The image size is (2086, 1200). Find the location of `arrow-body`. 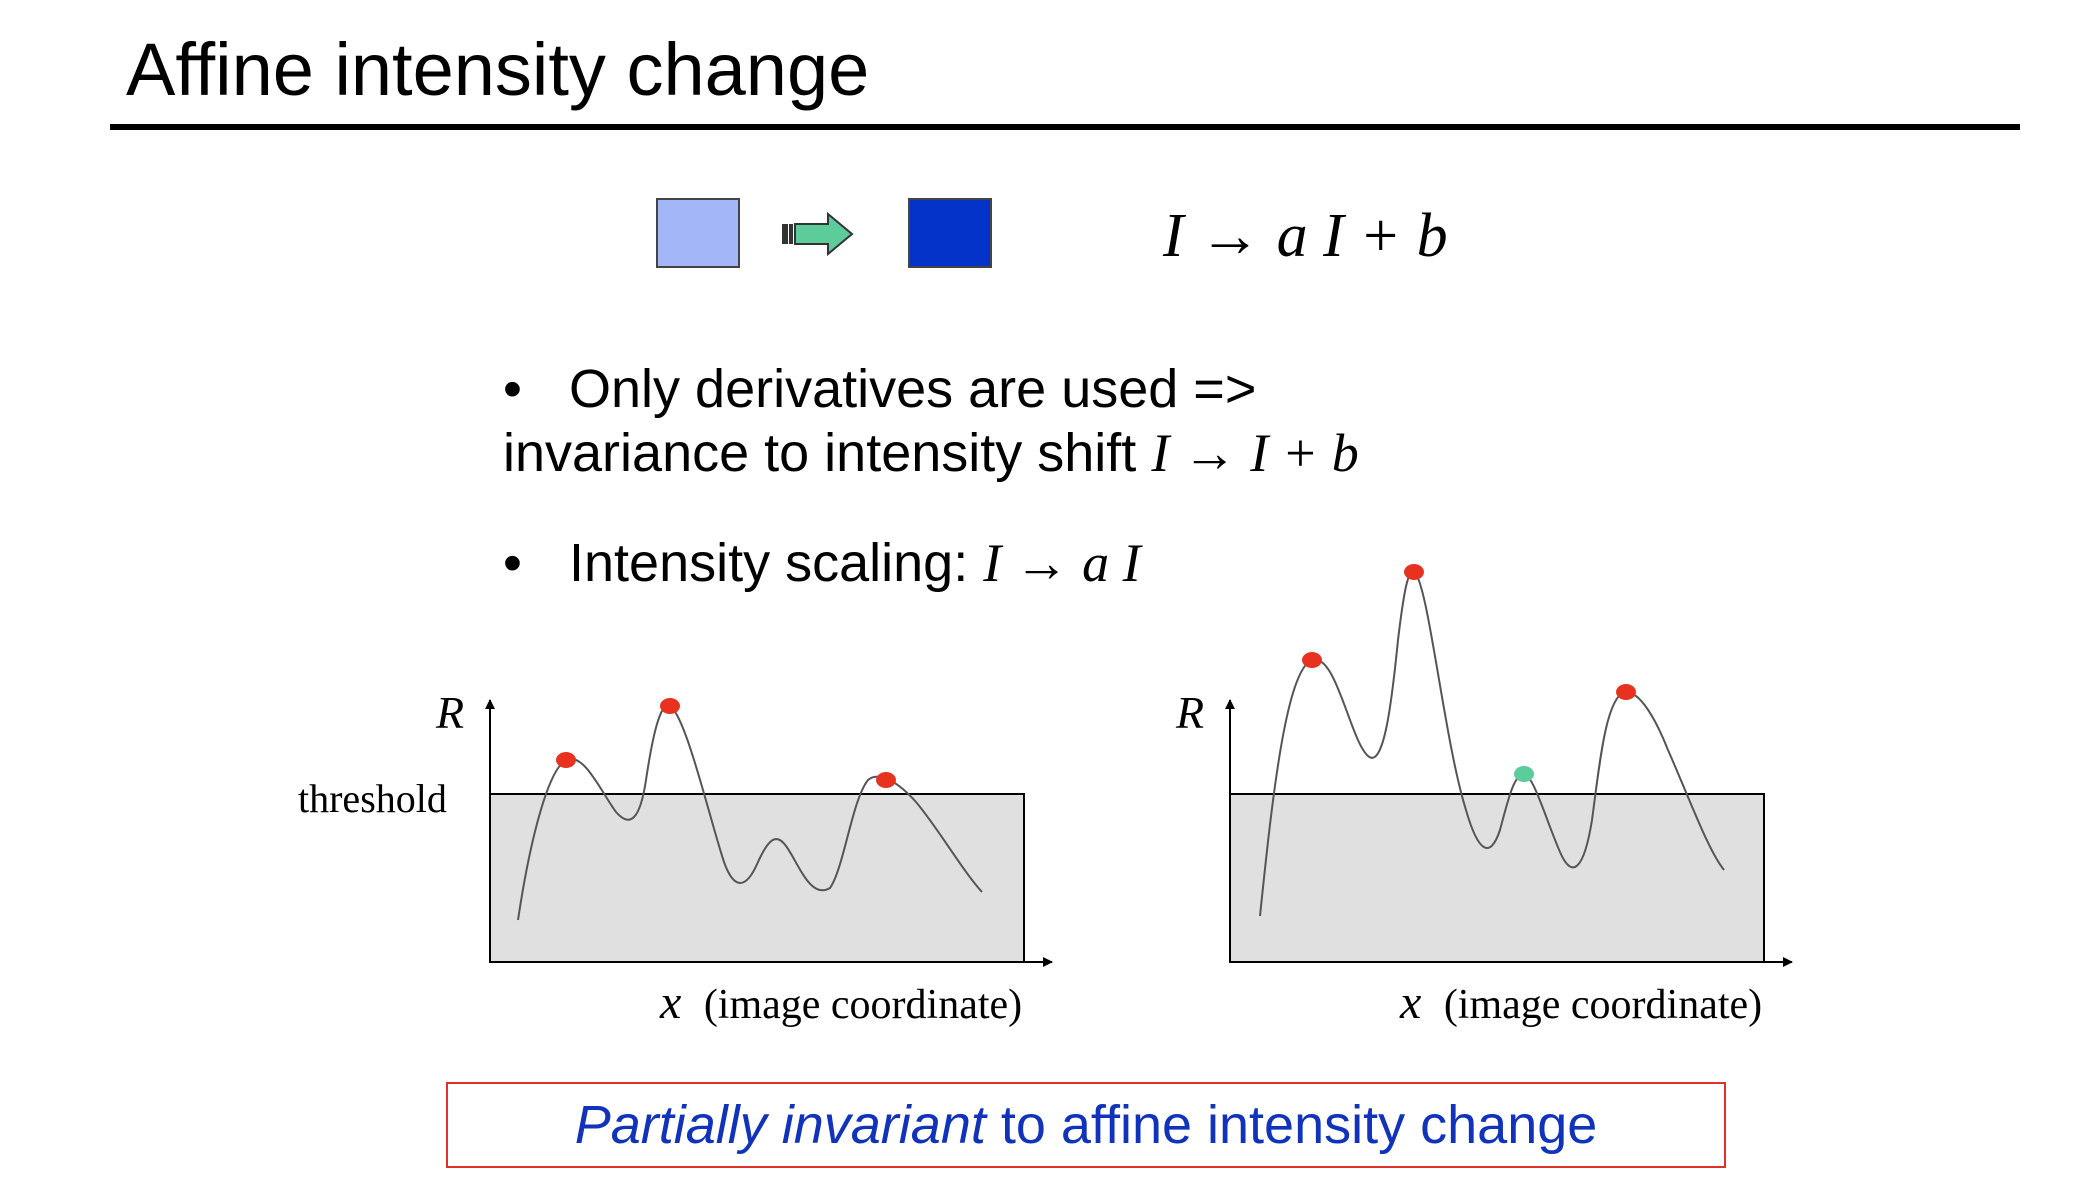

arrow-body is located at coordinates (824, 234).